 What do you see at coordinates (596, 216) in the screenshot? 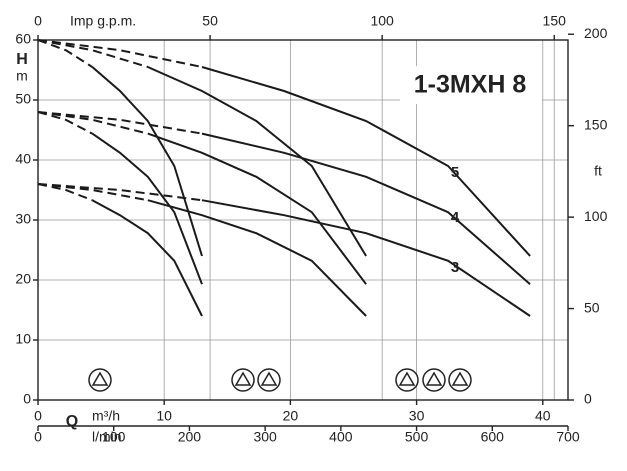
I see `y2-tick-label: 100` at bounding box center [596, 216].